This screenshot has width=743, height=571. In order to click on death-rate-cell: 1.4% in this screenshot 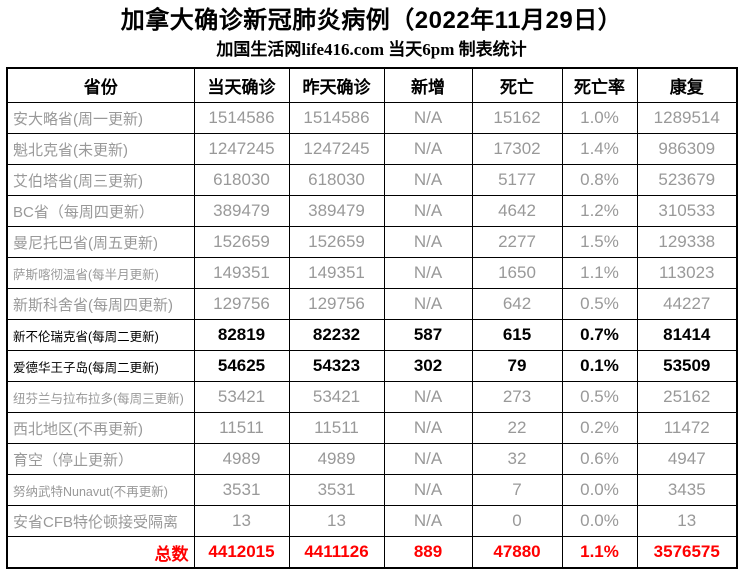, I will do `click(599, 149)`.